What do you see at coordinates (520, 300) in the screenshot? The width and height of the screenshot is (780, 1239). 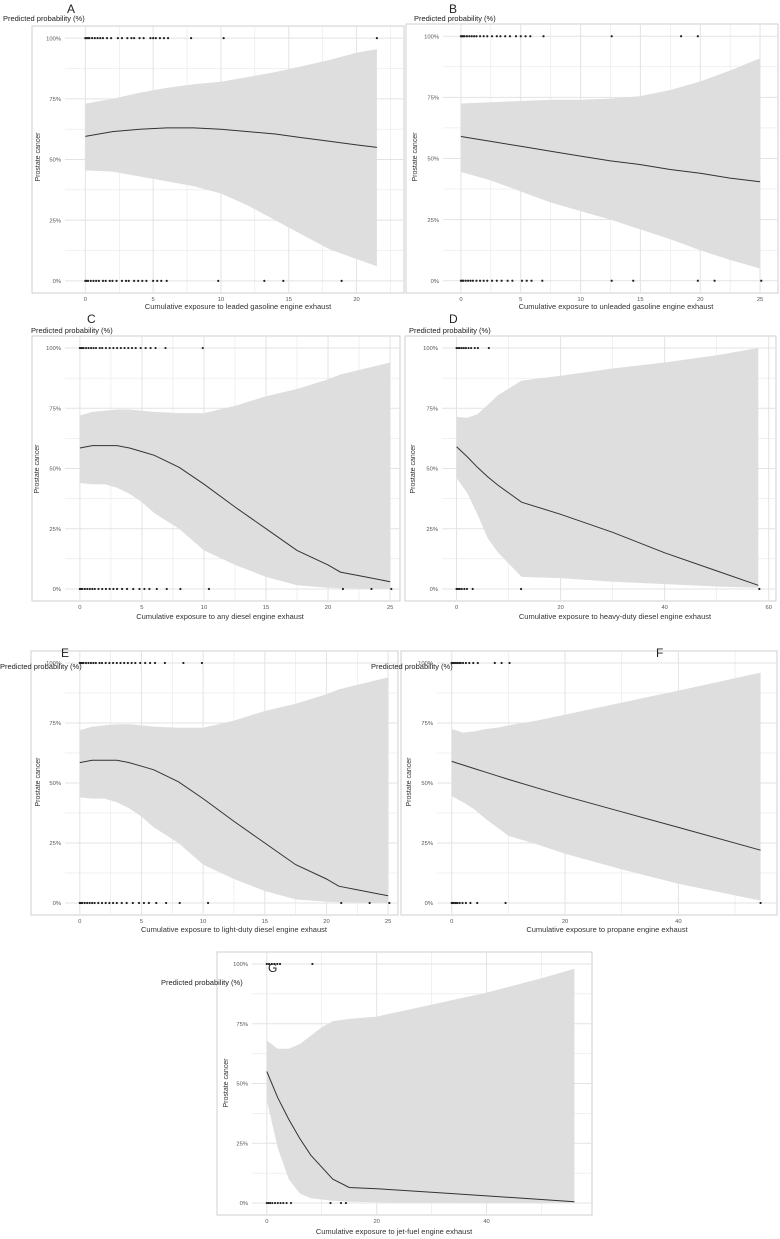 I see `x-tick-label: 5` at bounding box center [520, 300].